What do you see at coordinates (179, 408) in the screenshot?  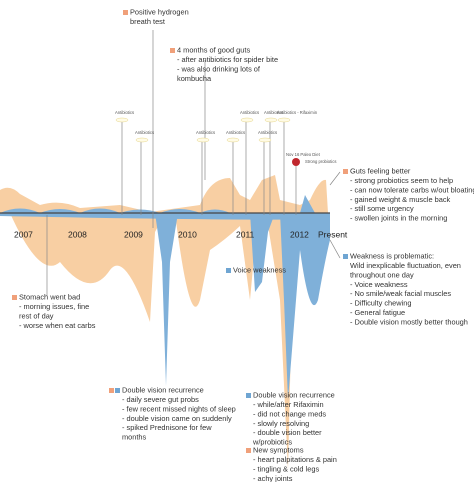 I see `annotation-line: - few recent missed nights of sleep` at bounding box center [179, 408].